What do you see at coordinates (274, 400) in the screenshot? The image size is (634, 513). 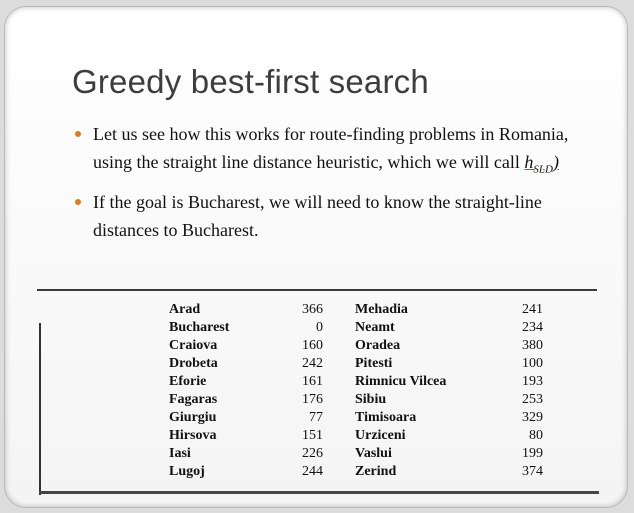 I see `table-row: Fagaras 176 Sibiu 253` at bounding box center [274, 400].